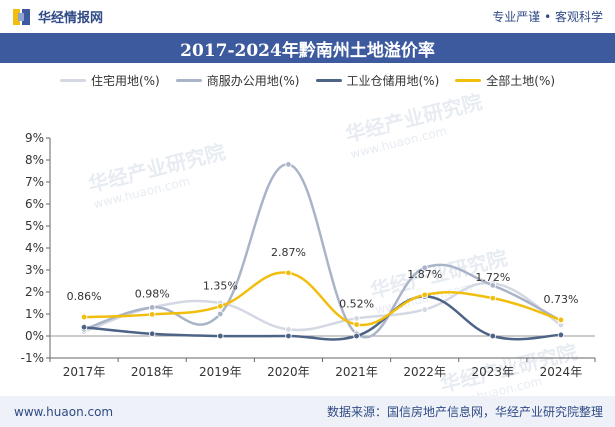 The image size is (615, 427). Describe the element at coordinates (71, 18) in the screenshot. I see `brand-name: 华经情报网` at that location.